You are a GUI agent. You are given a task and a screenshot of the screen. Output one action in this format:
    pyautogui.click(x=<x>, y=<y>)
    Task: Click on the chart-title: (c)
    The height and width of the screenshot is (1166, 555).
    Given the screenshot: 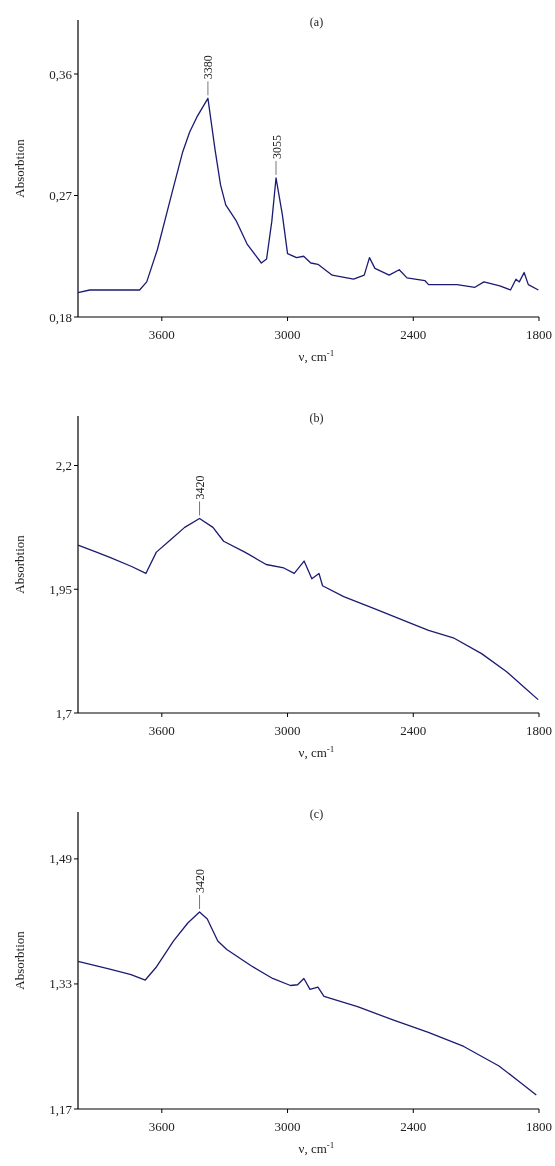 What is the action you would take?
    pyautogui.click(x=316, y=814)
    